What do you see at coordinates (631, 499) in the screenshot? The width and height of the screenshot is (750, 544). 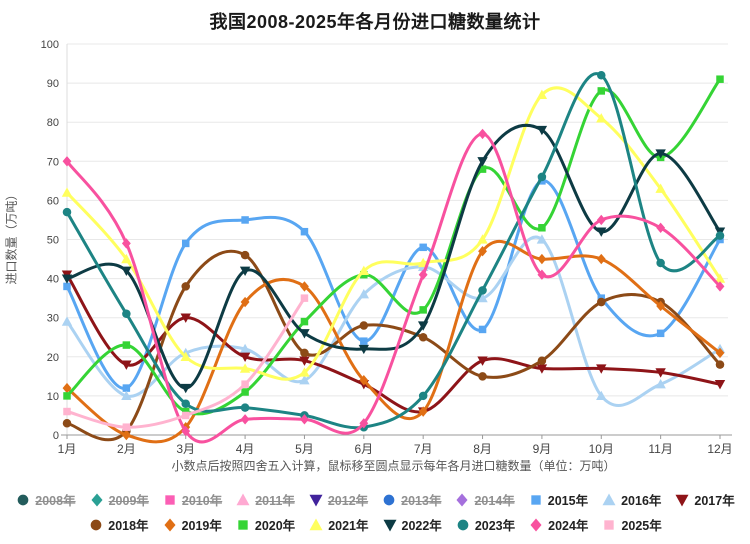 I see `legend-item-2016年: 2016年` at bounding box center [631, 499].